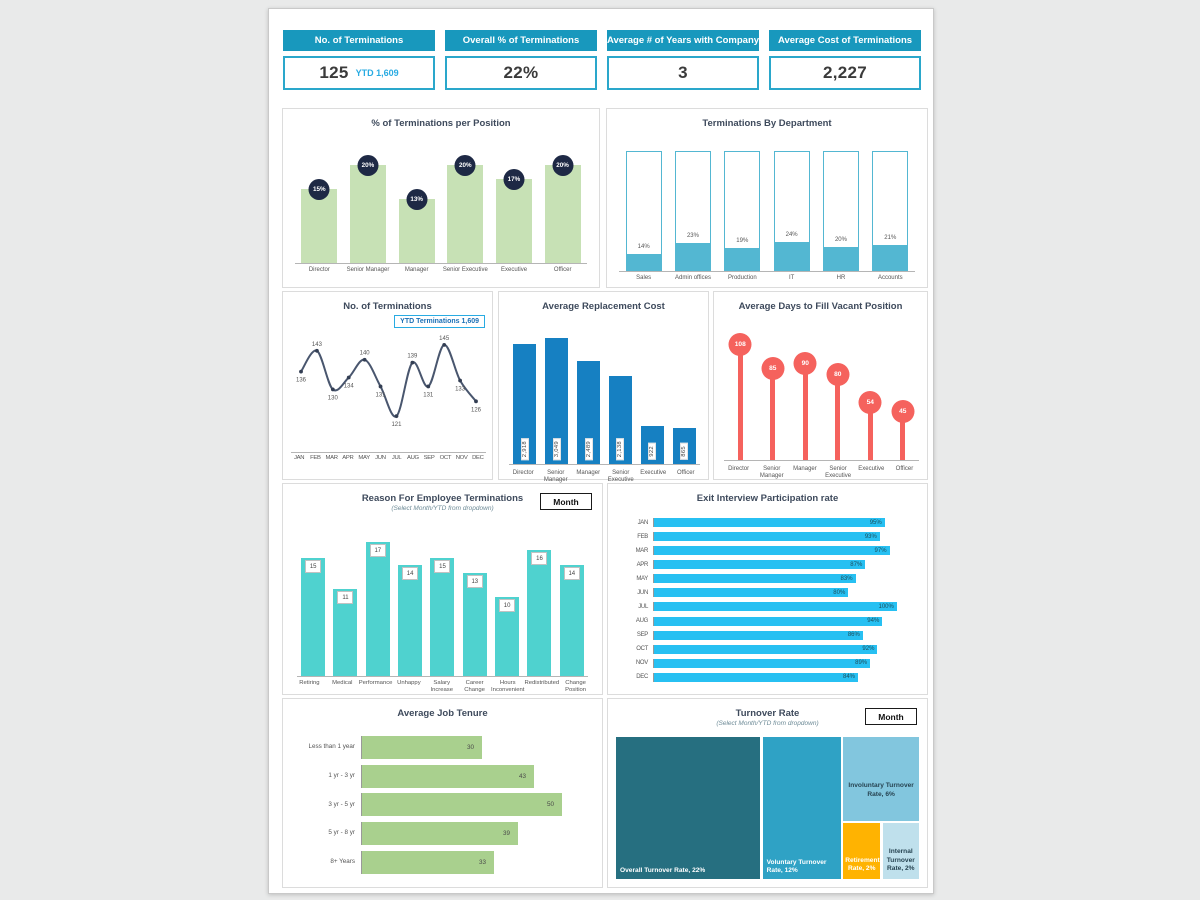 Image resolution: width=1200 pixels, height=900 pixels. Describe the element at coordinates (693, 209) in the screenshot. I see `column-group: 23%` at that location.